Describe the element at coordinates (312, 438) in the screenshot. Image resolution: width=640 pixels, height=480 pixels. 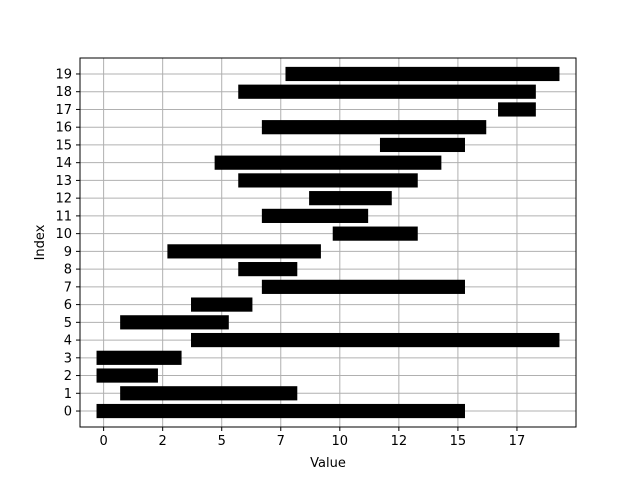
I see `x-axis-ticks: 0 2 5 7 10 12 15 17` at that location.